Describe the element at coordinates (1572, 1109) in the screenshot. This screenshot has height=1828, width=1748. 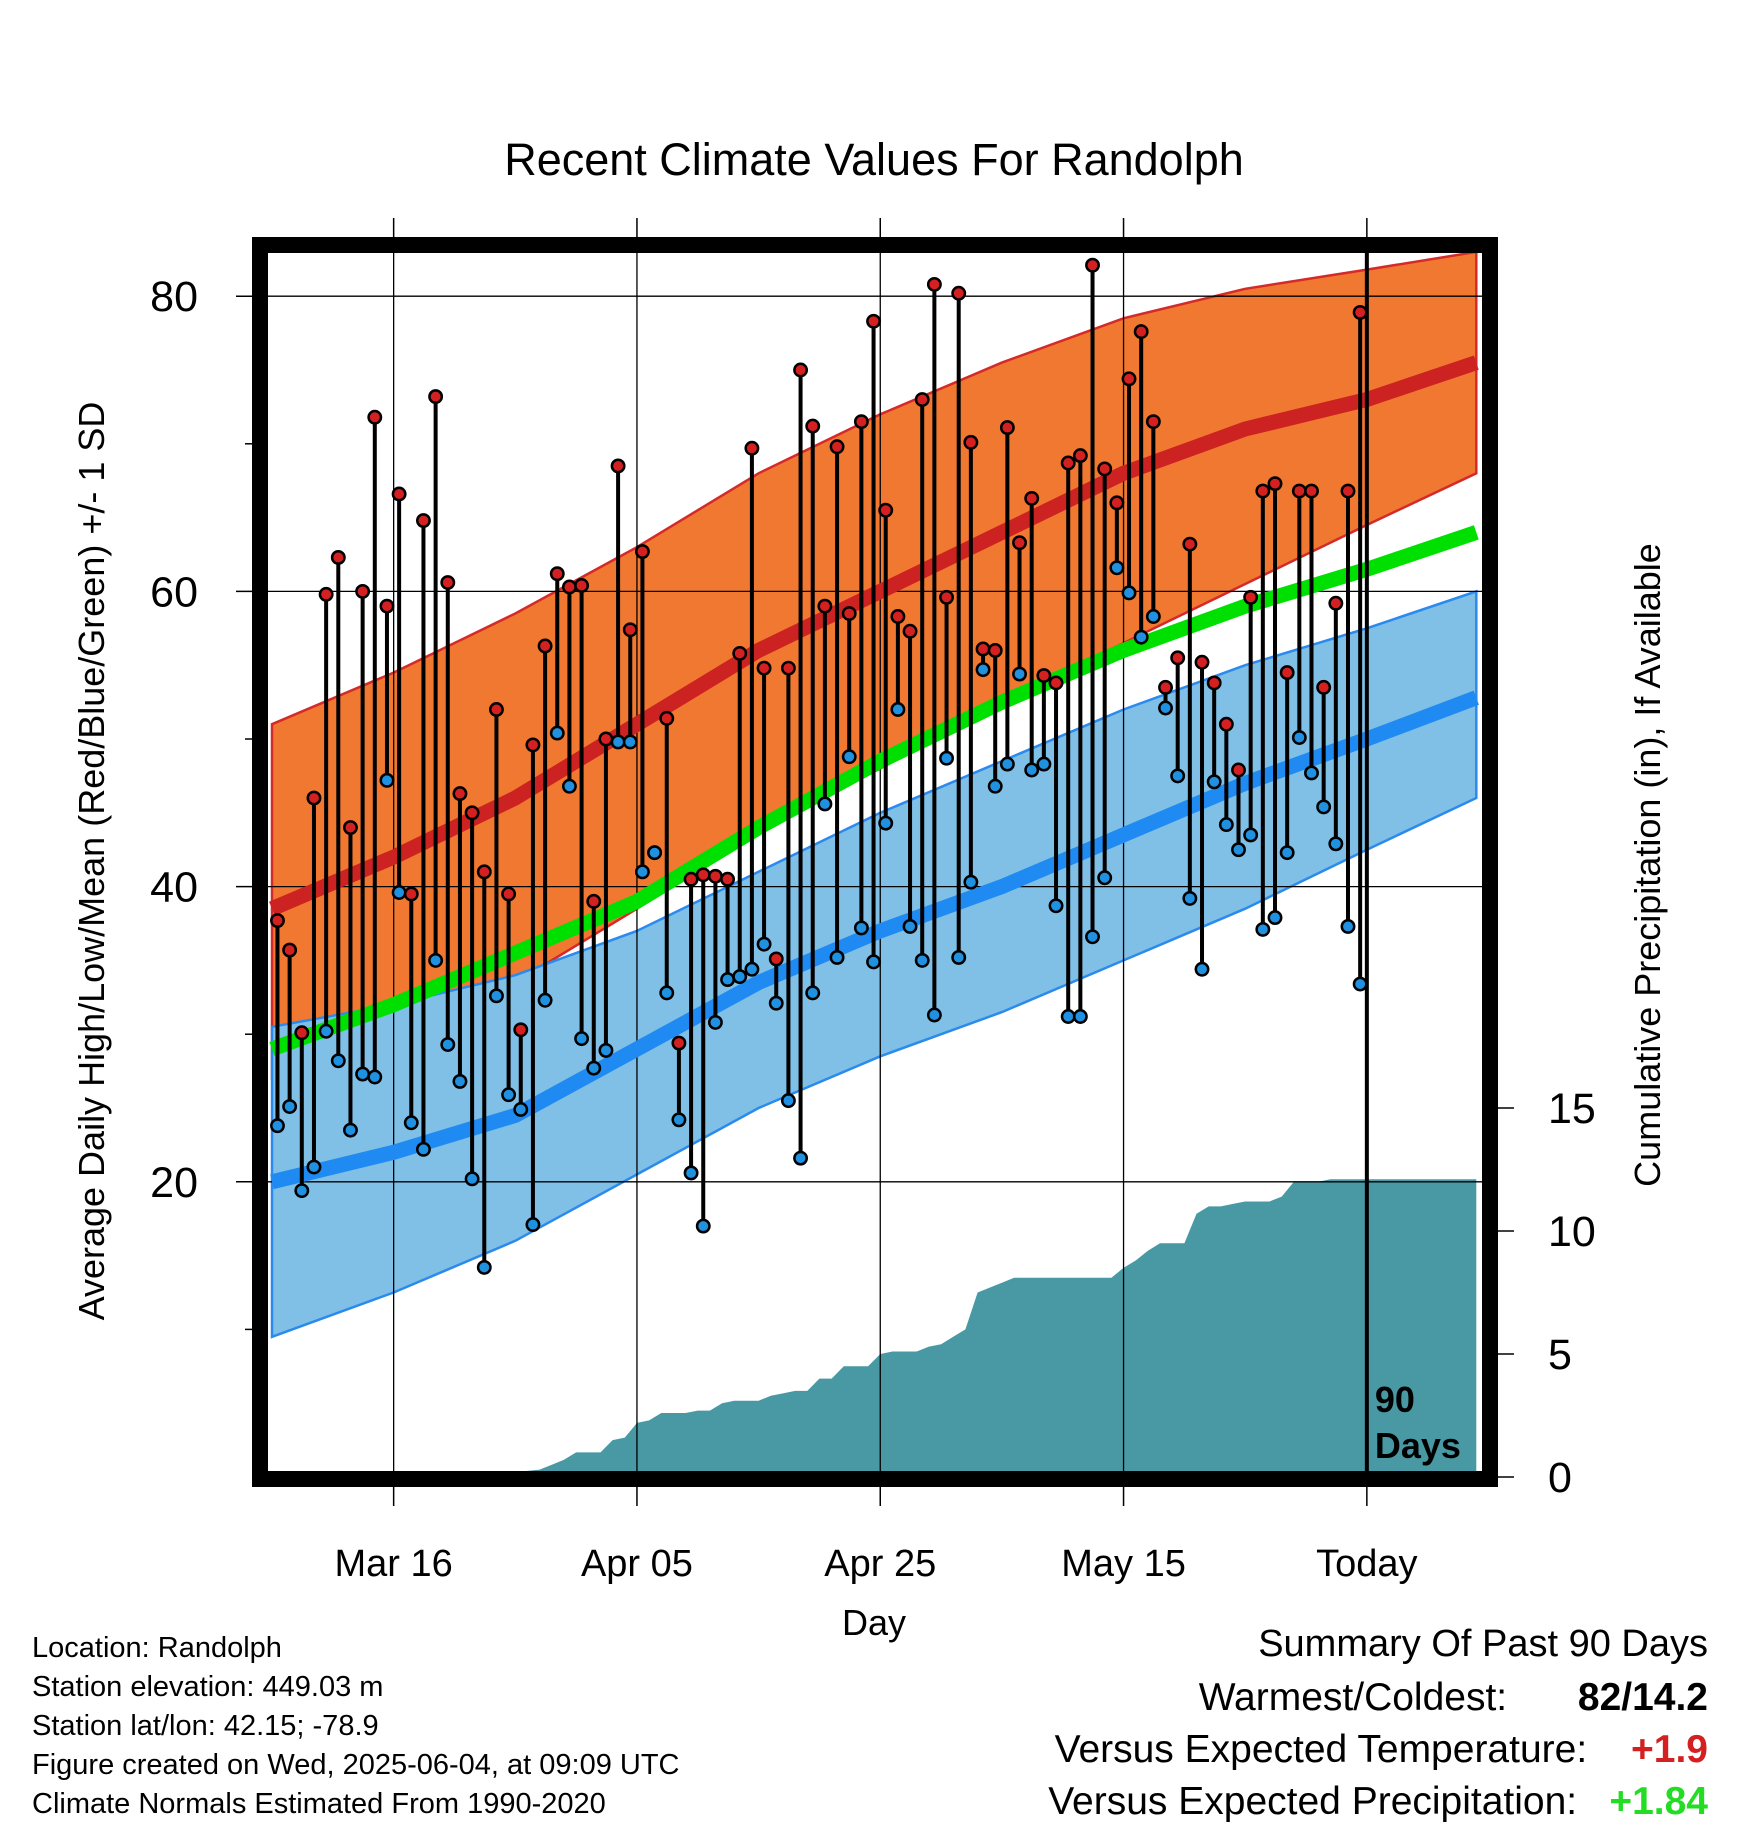
I see `y2-tick-label: 15` at that location.